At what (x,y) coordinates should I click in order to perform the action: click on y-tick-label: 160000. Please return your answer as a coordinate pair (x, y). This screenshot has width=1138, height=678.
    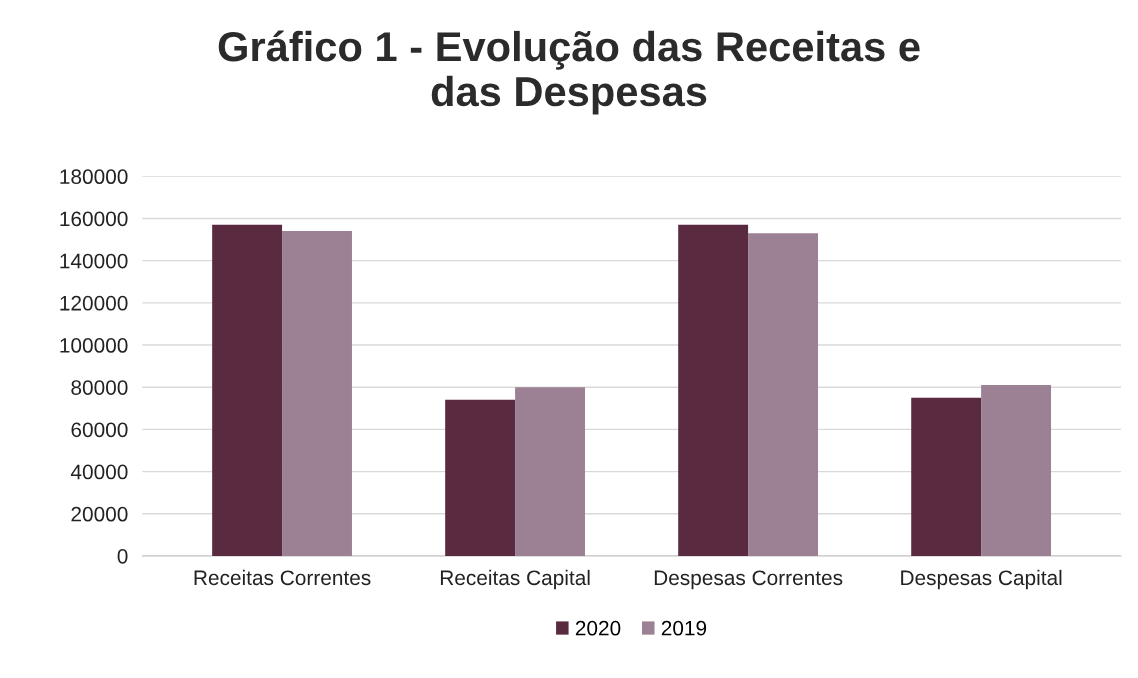
    Looking at the image, I should click on (94, 219).